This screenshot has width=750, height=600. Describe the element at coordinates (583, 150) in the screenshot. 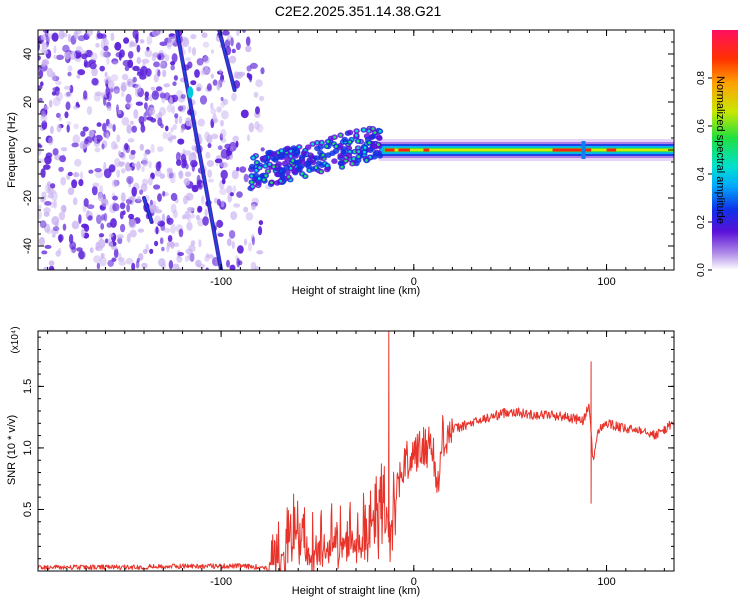

I see `band-bulge` at that location.